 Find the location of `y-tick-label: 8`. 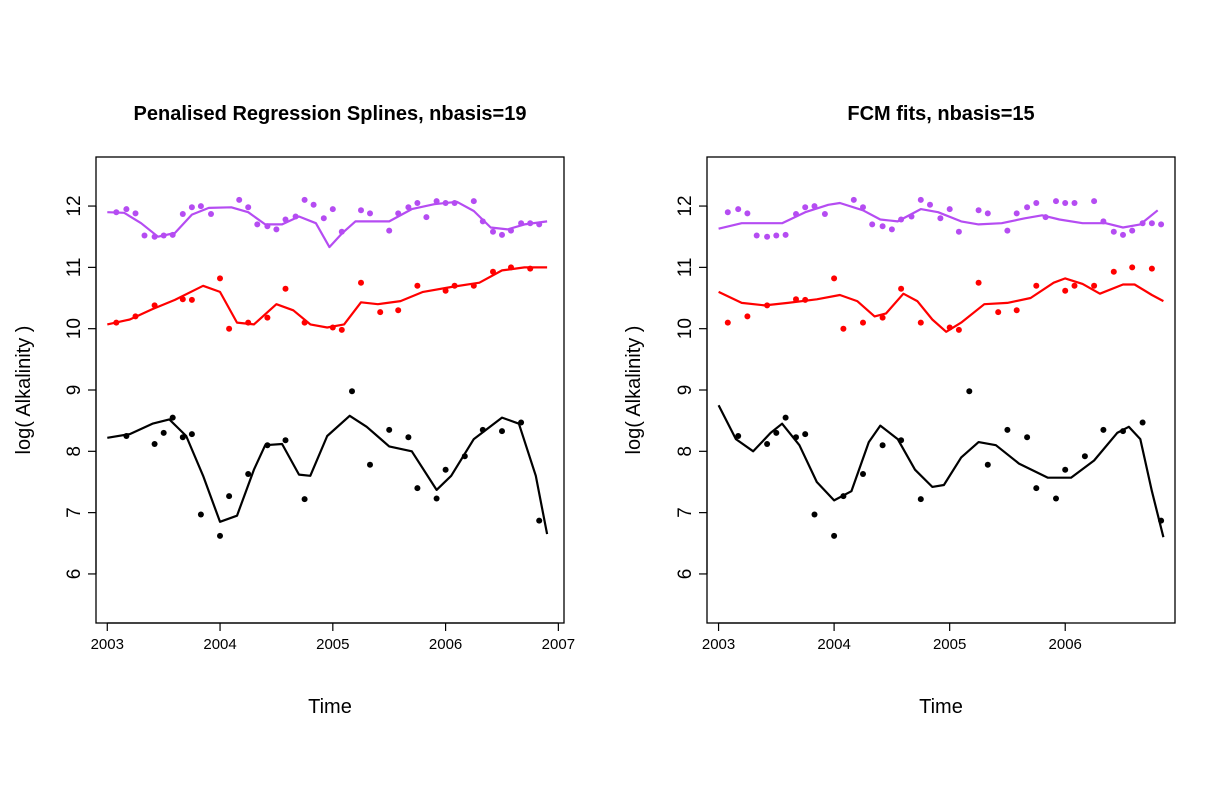

y-tick-label: 8 is located at coordinates (685, 451).